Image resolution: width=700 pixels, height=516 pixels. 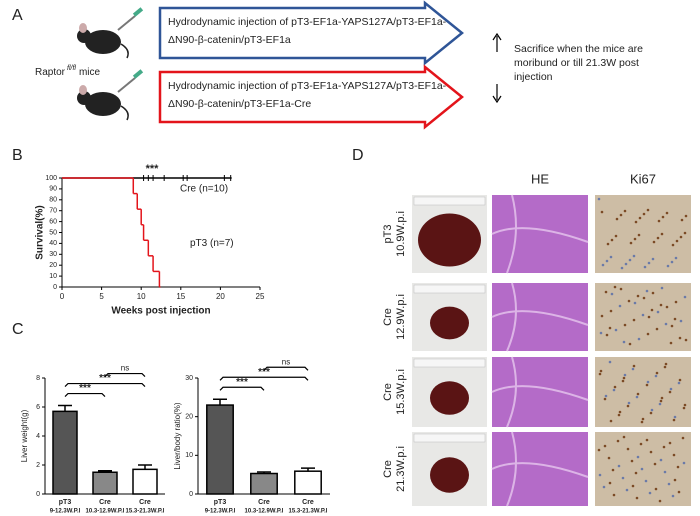 What do you see at coordinates (105, 378) in the screenshot?
I see `significance-label: ***` at bounding box center [105, 378].